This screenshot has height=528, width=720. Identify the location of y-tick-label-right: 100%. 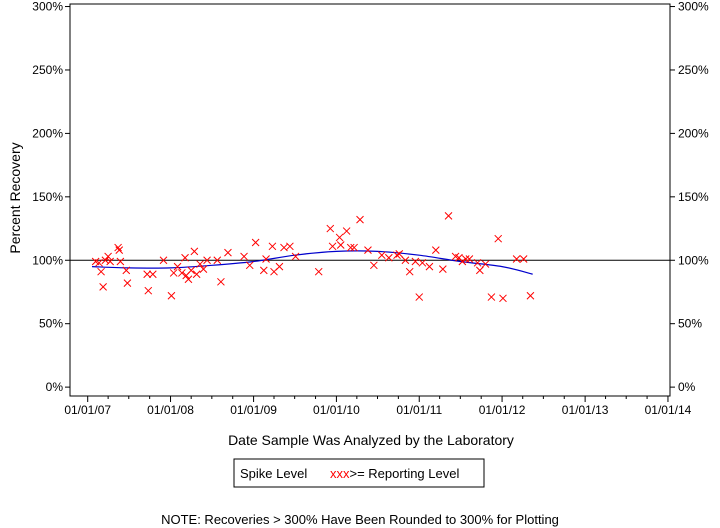
(693, 260).